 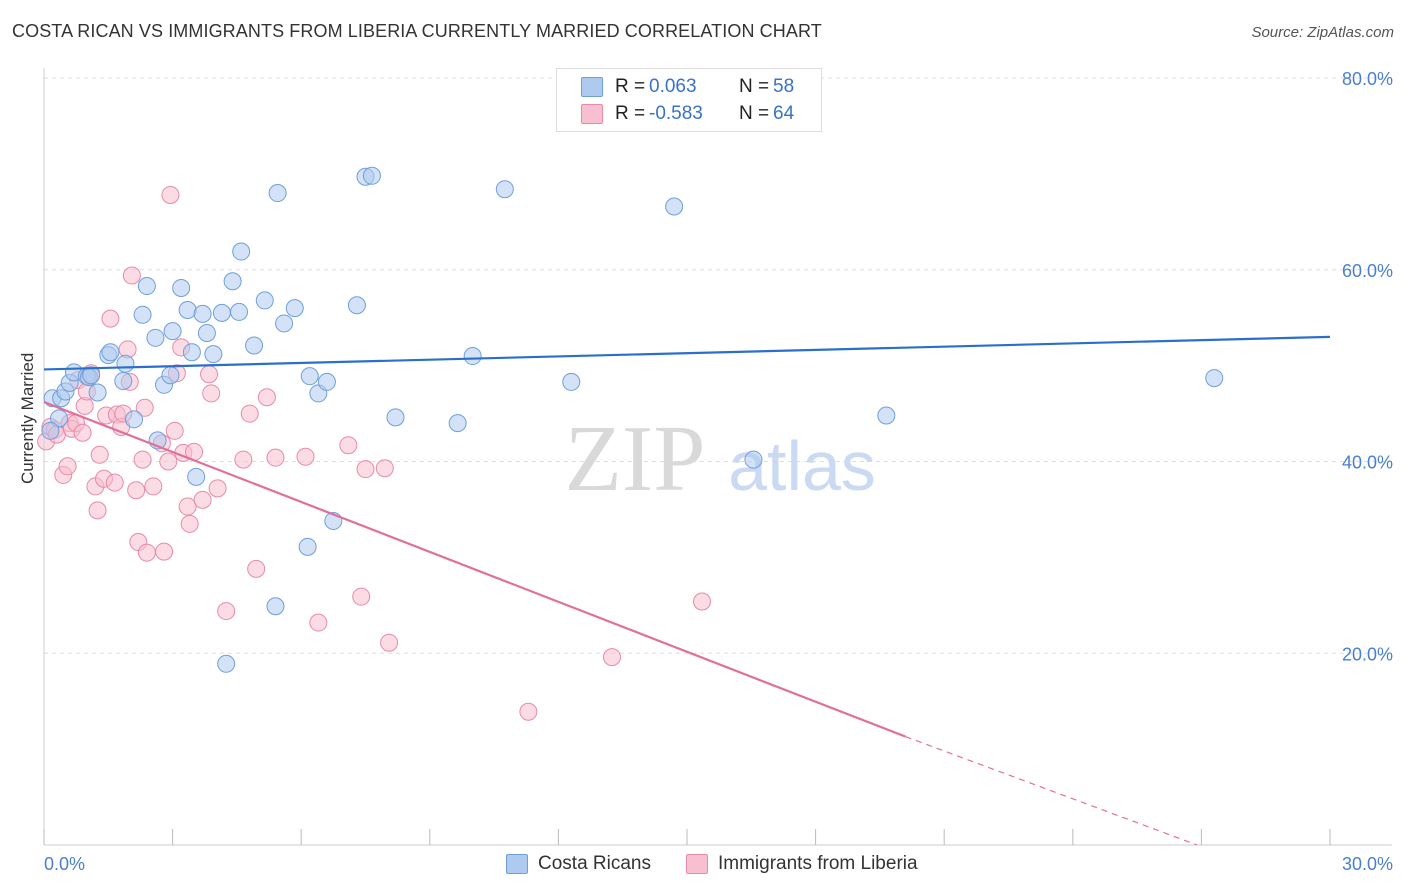 What do you see at coordinates (64, 864) in the screenshot?
I see `x-tick-label: 0.0%` at bounding box center [64, 864].